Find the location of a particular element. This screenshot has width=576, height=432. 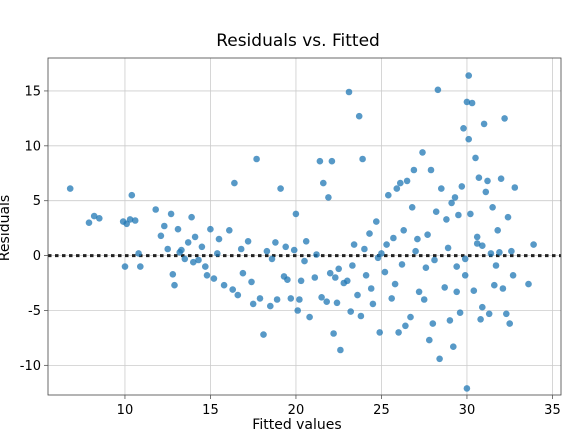

x-tick-label: 35 is located at coordinates (552, 410).